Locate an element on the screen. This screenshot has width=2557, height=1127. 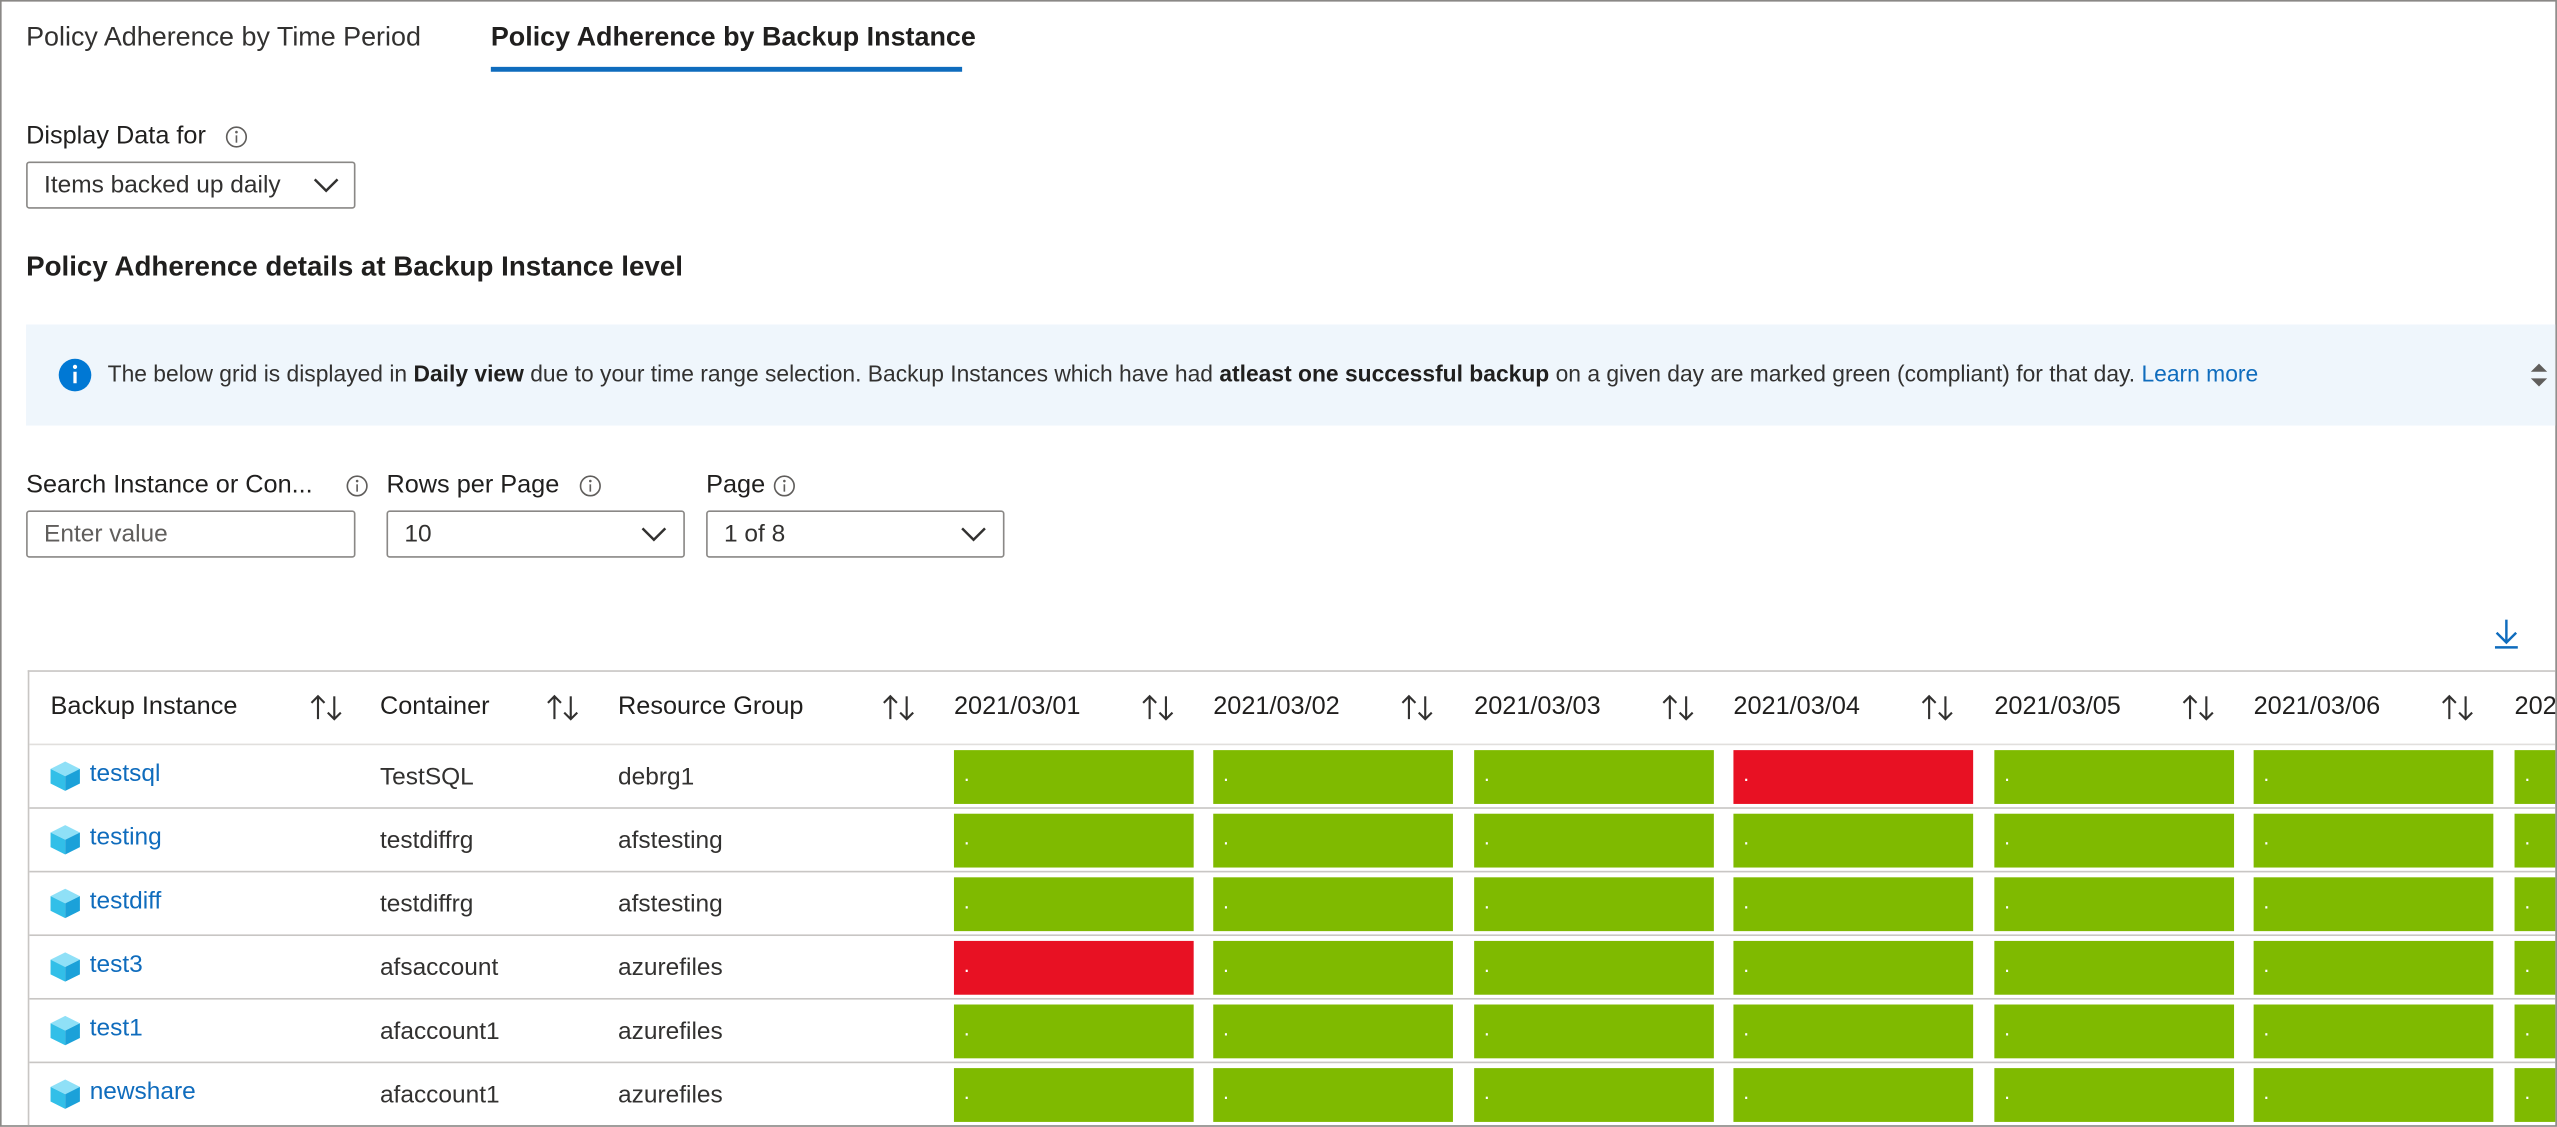
dropdown: Items backed up daily is located at coordinates (191, 185).